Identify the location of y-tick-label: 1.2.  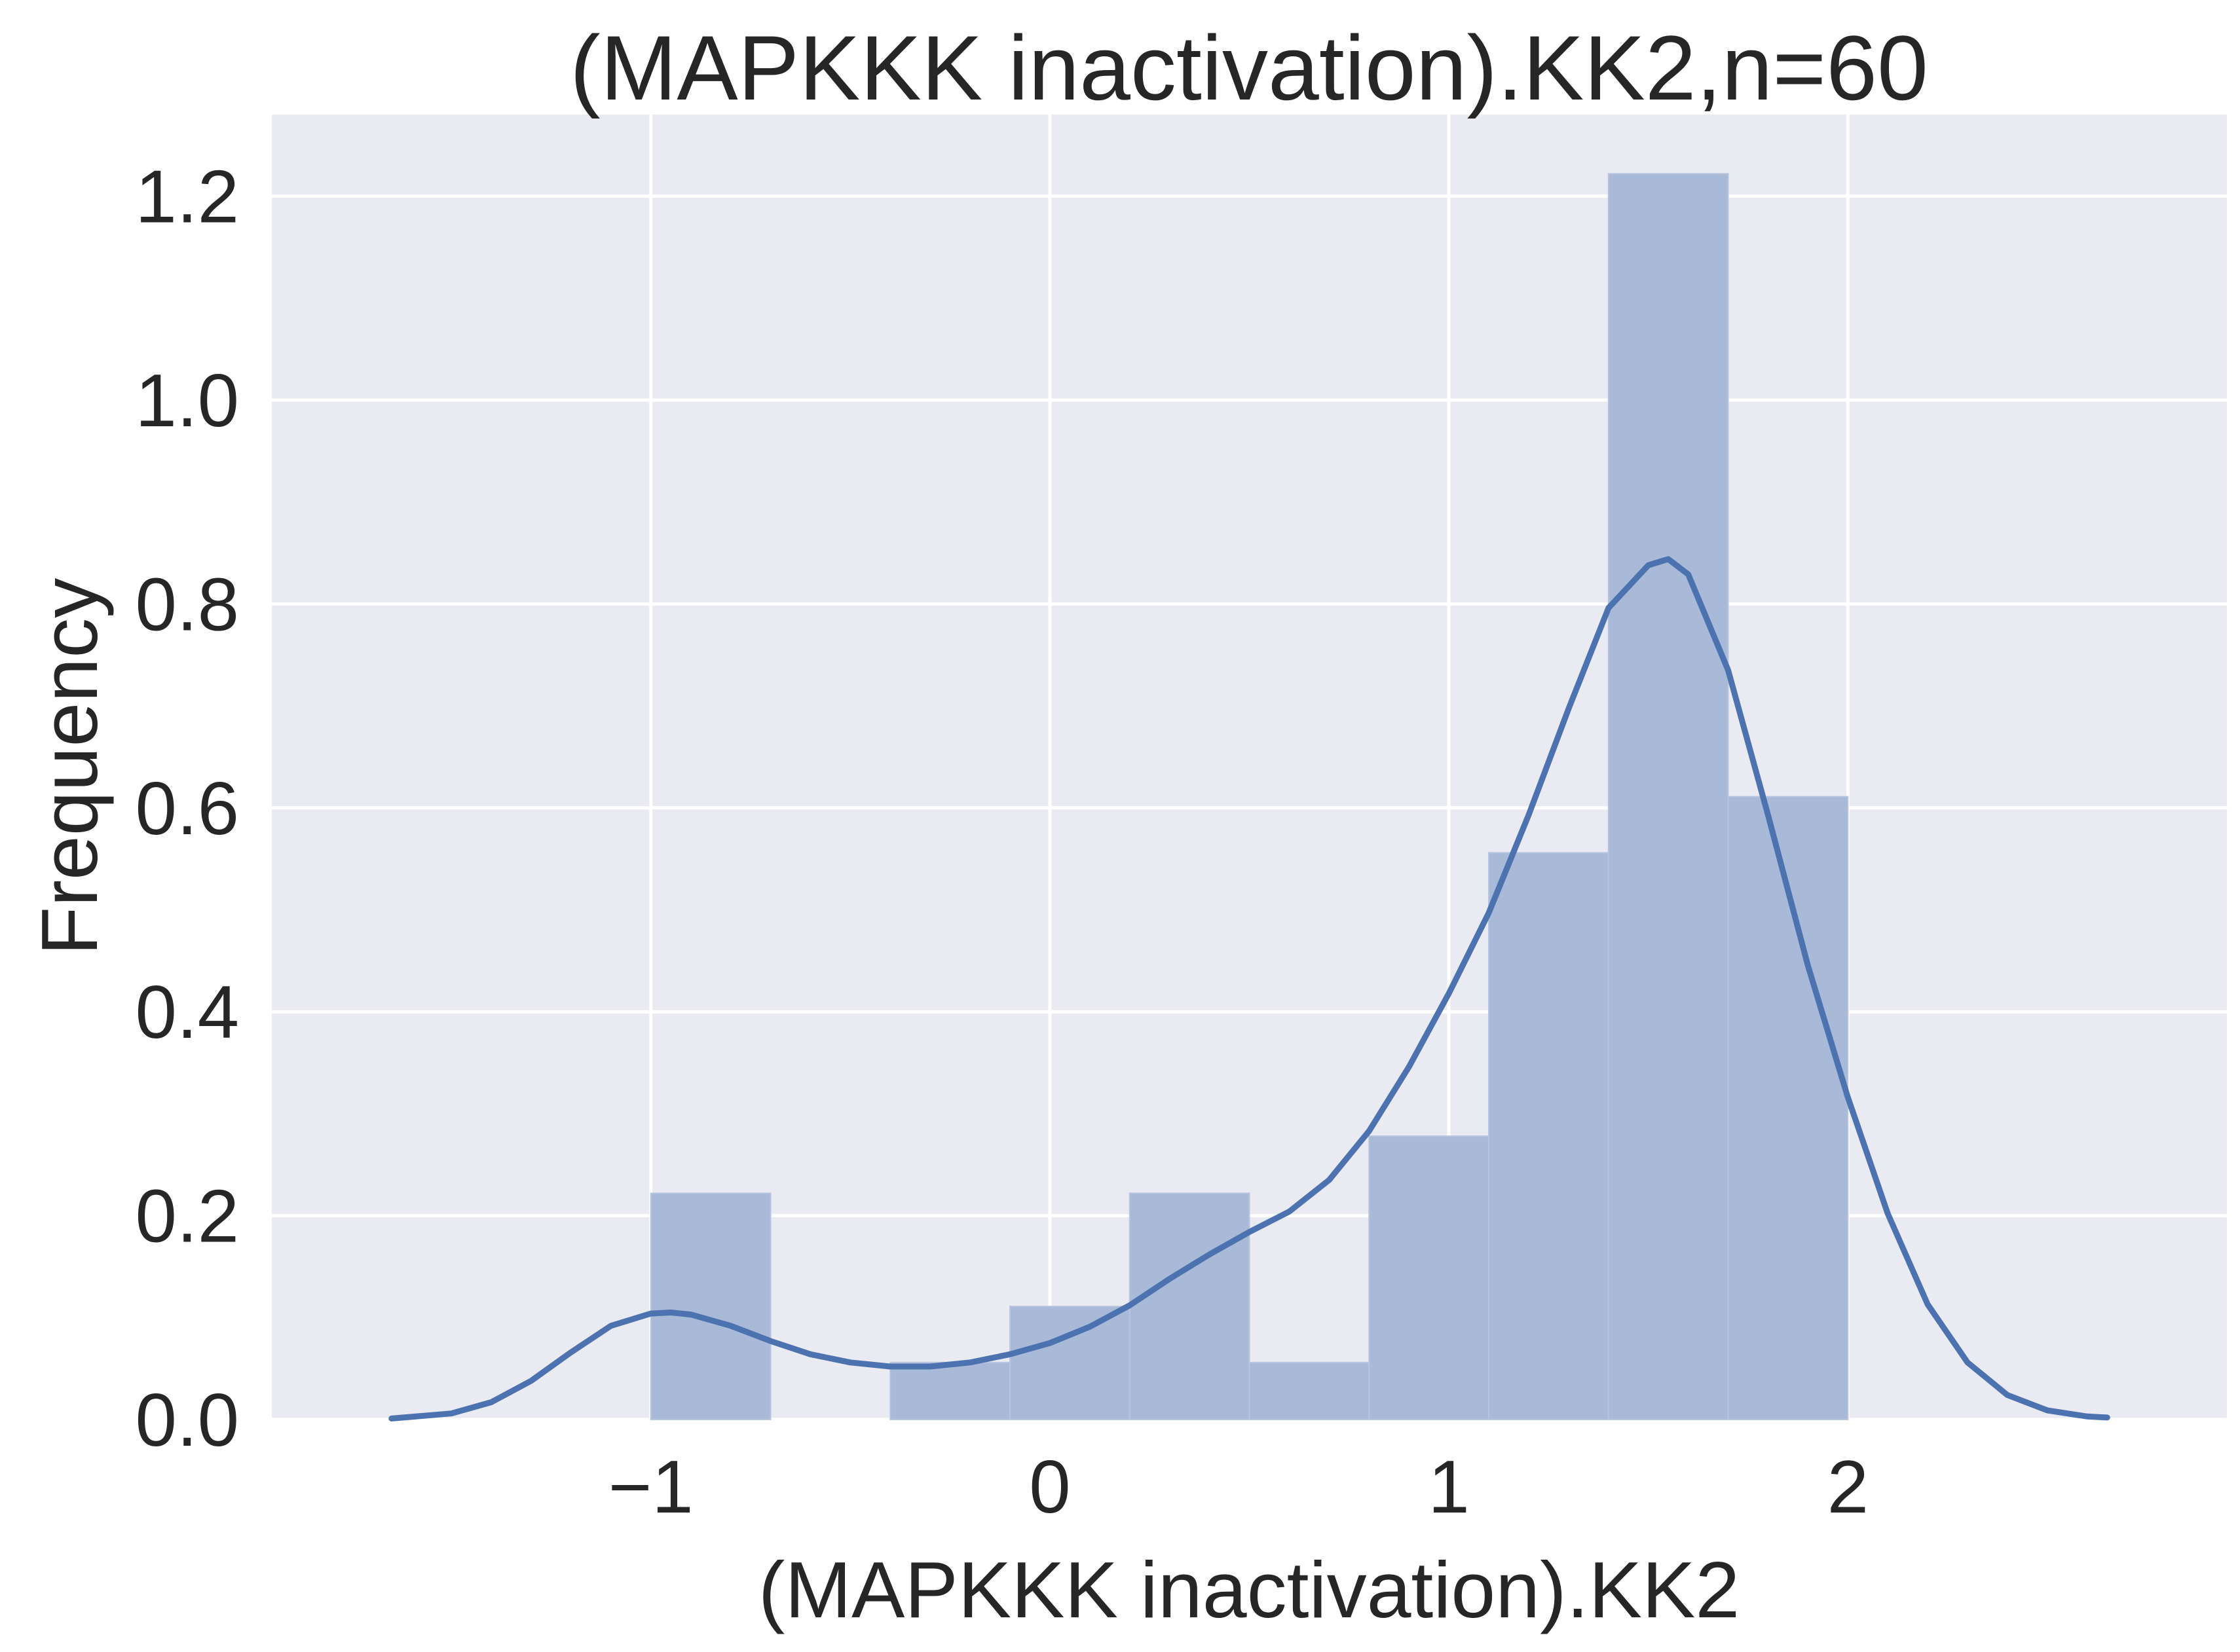
(187, 197).